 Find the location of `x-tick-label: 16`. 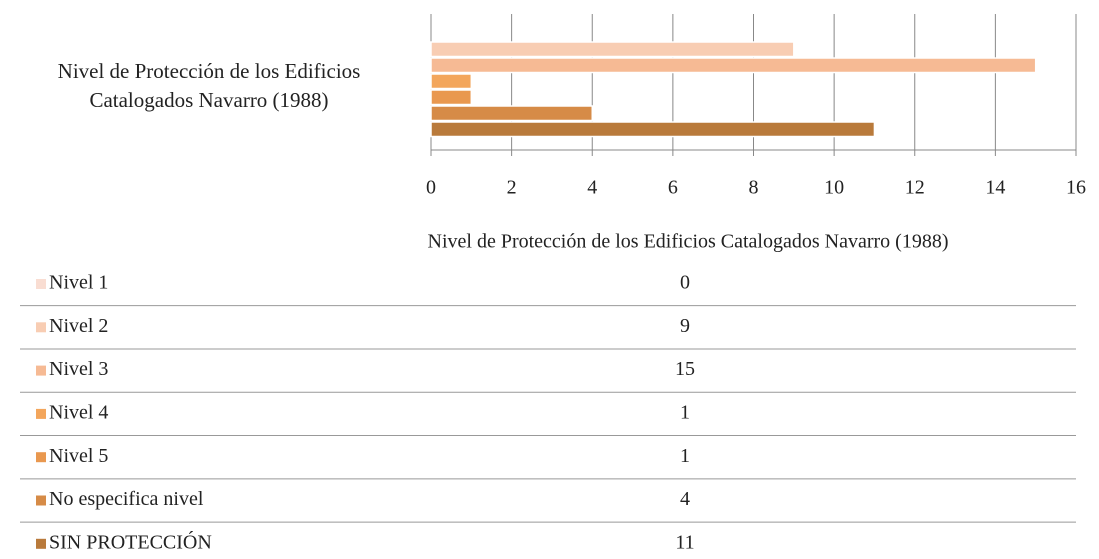

x-tick-label: 16 is located at coordinates (1076, 188).